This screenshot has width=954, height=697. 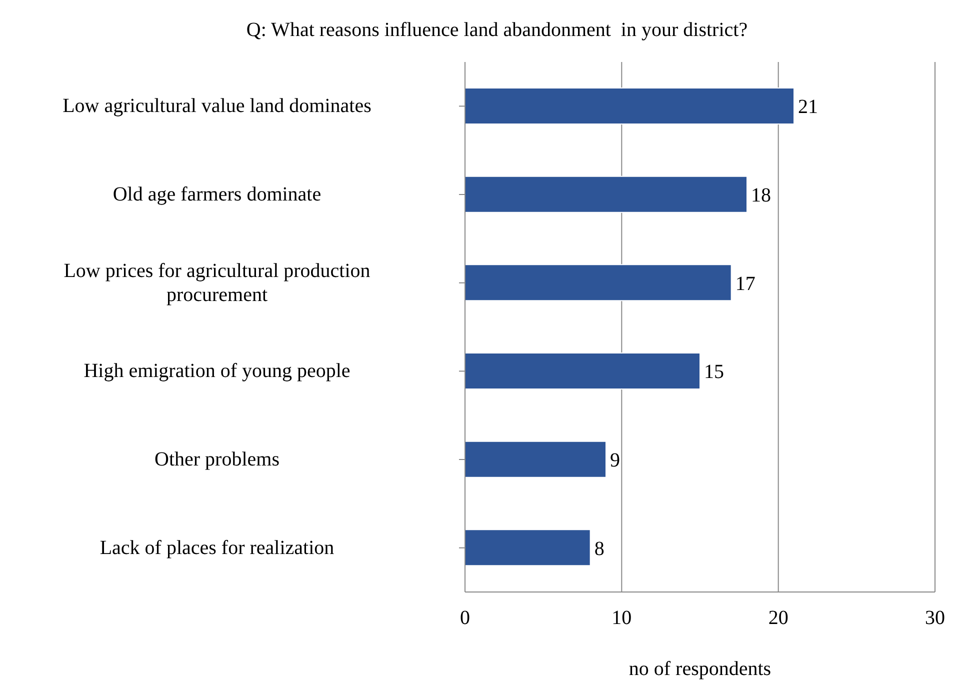 What do you see at coordinates (700, 669) in the screenshot?
I see `x-axis-title: no of respondents` at bounding box center [700, 669].